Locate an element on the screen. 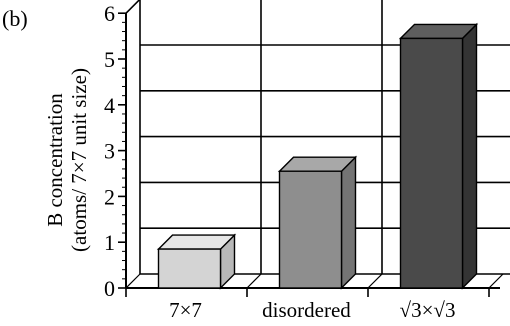 The image size is (510, 326). y-tick-label: 3 is located at coordinates (109, 151).